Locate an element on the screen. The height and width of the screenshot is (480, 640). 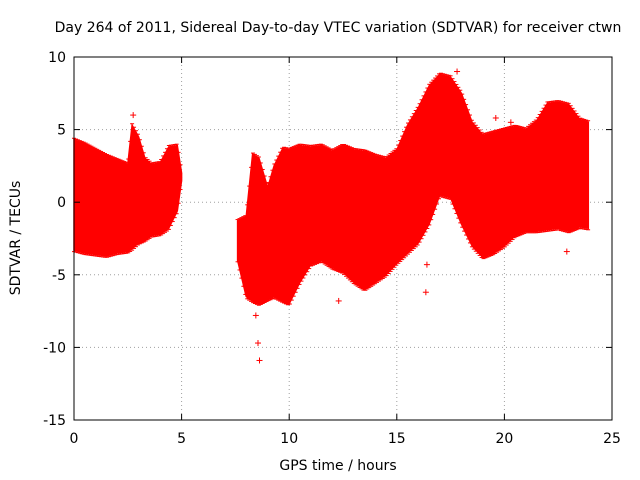
x-tick-label: 25 is located at coordinates (612, 439).